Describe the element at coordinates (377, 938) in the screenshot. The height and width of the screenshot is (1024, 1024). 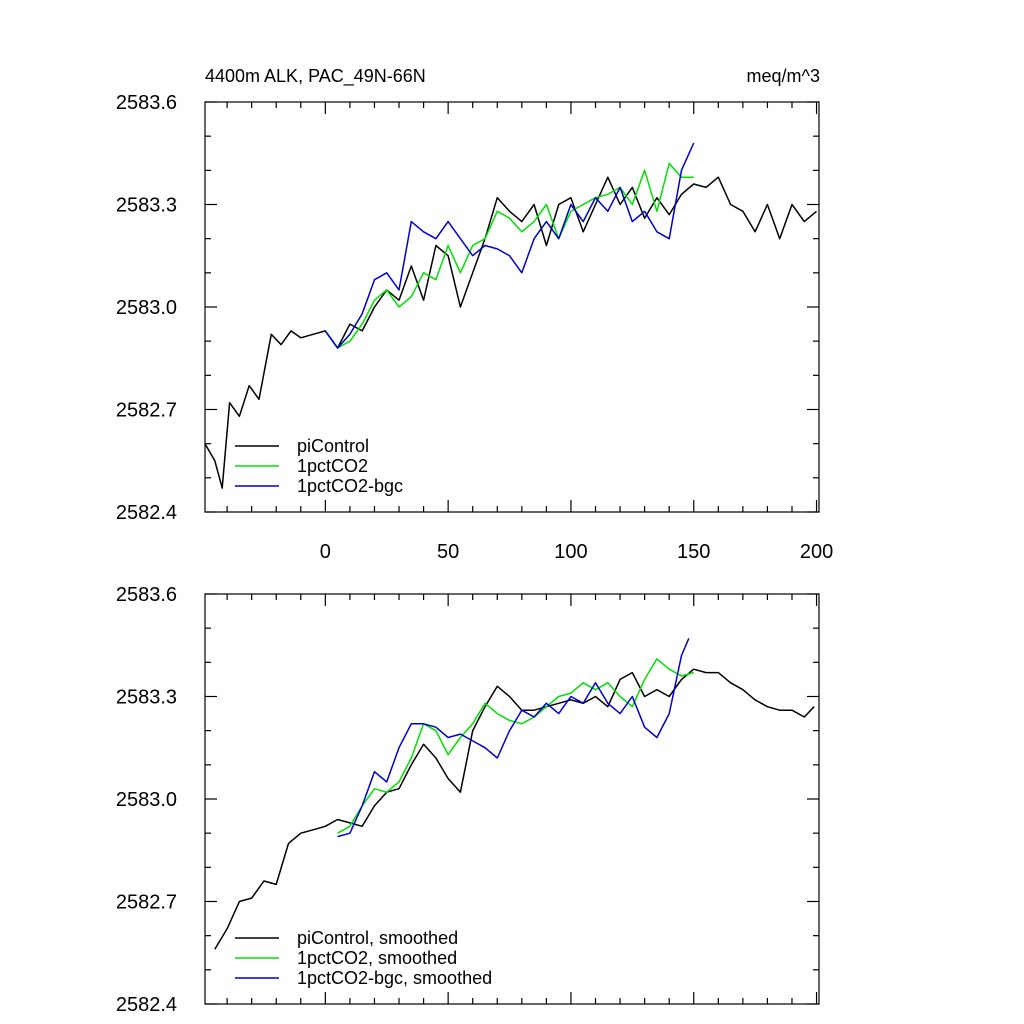
I see `bottom-legend-label: piControl, smoothed` at that location.